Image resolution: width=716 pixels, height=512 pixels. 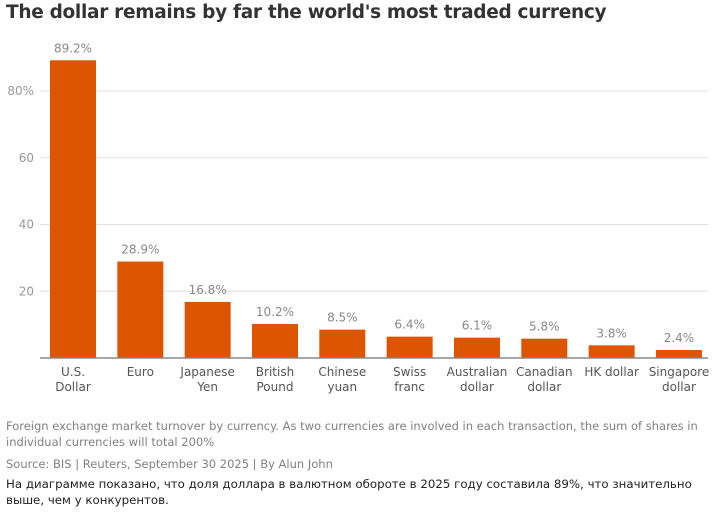 I want to click on data-label: 6.1%, so click(x=477, y=326).